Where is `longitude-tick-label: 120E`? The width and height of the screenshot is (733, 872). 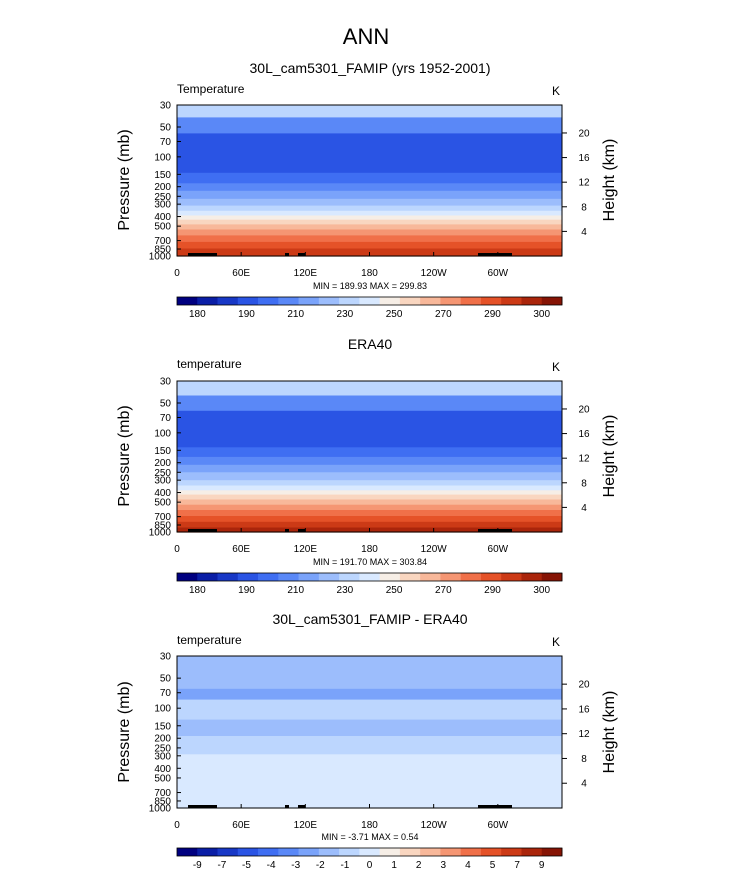
longitude-tick-label: 120E is located at coordinates (306, 825).